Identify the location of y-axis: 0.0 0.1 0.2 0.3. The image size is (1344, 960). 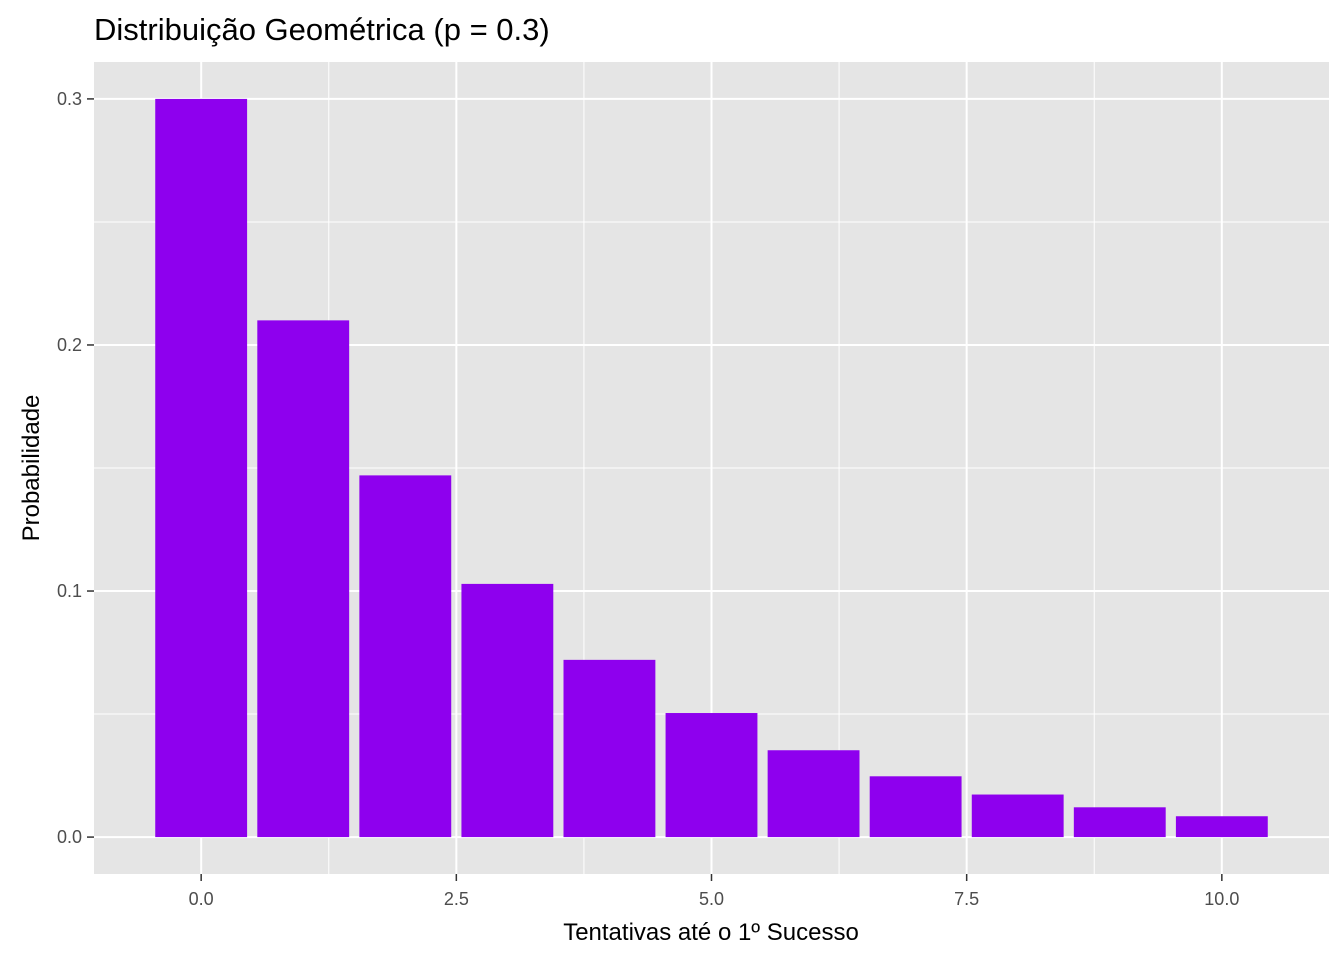
(75, 468).